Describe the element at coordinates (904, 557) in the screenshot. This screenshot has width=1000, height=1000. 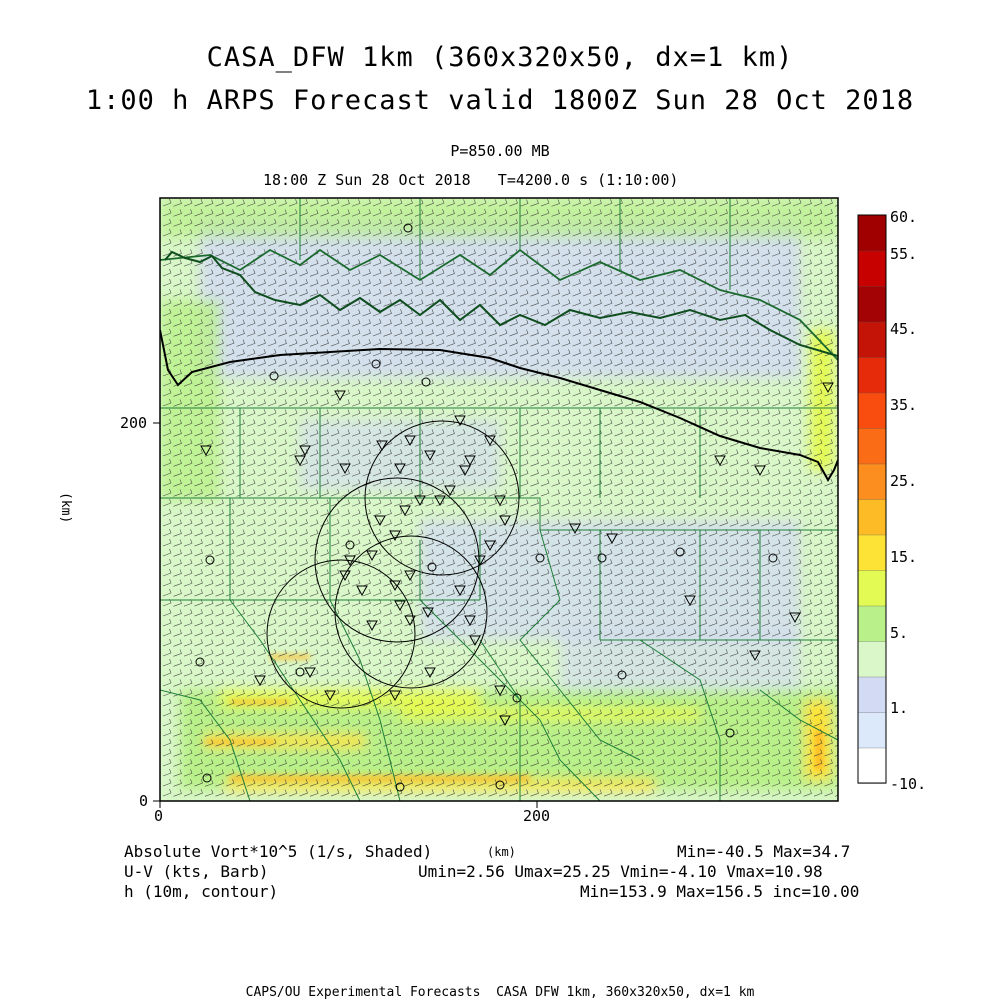
I see `colorbar-label-15: 15.` at that location.